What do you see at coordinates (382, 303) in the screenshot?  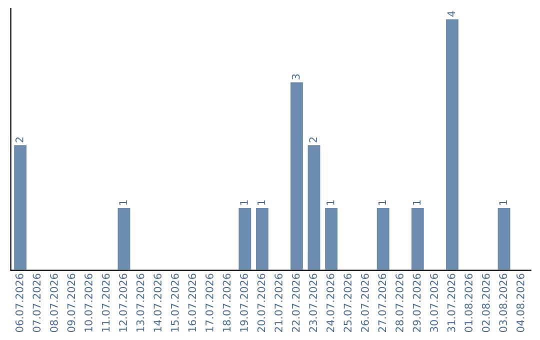 I see `x-tick-label: 27.07.2026` at bounding box center [382, 303].